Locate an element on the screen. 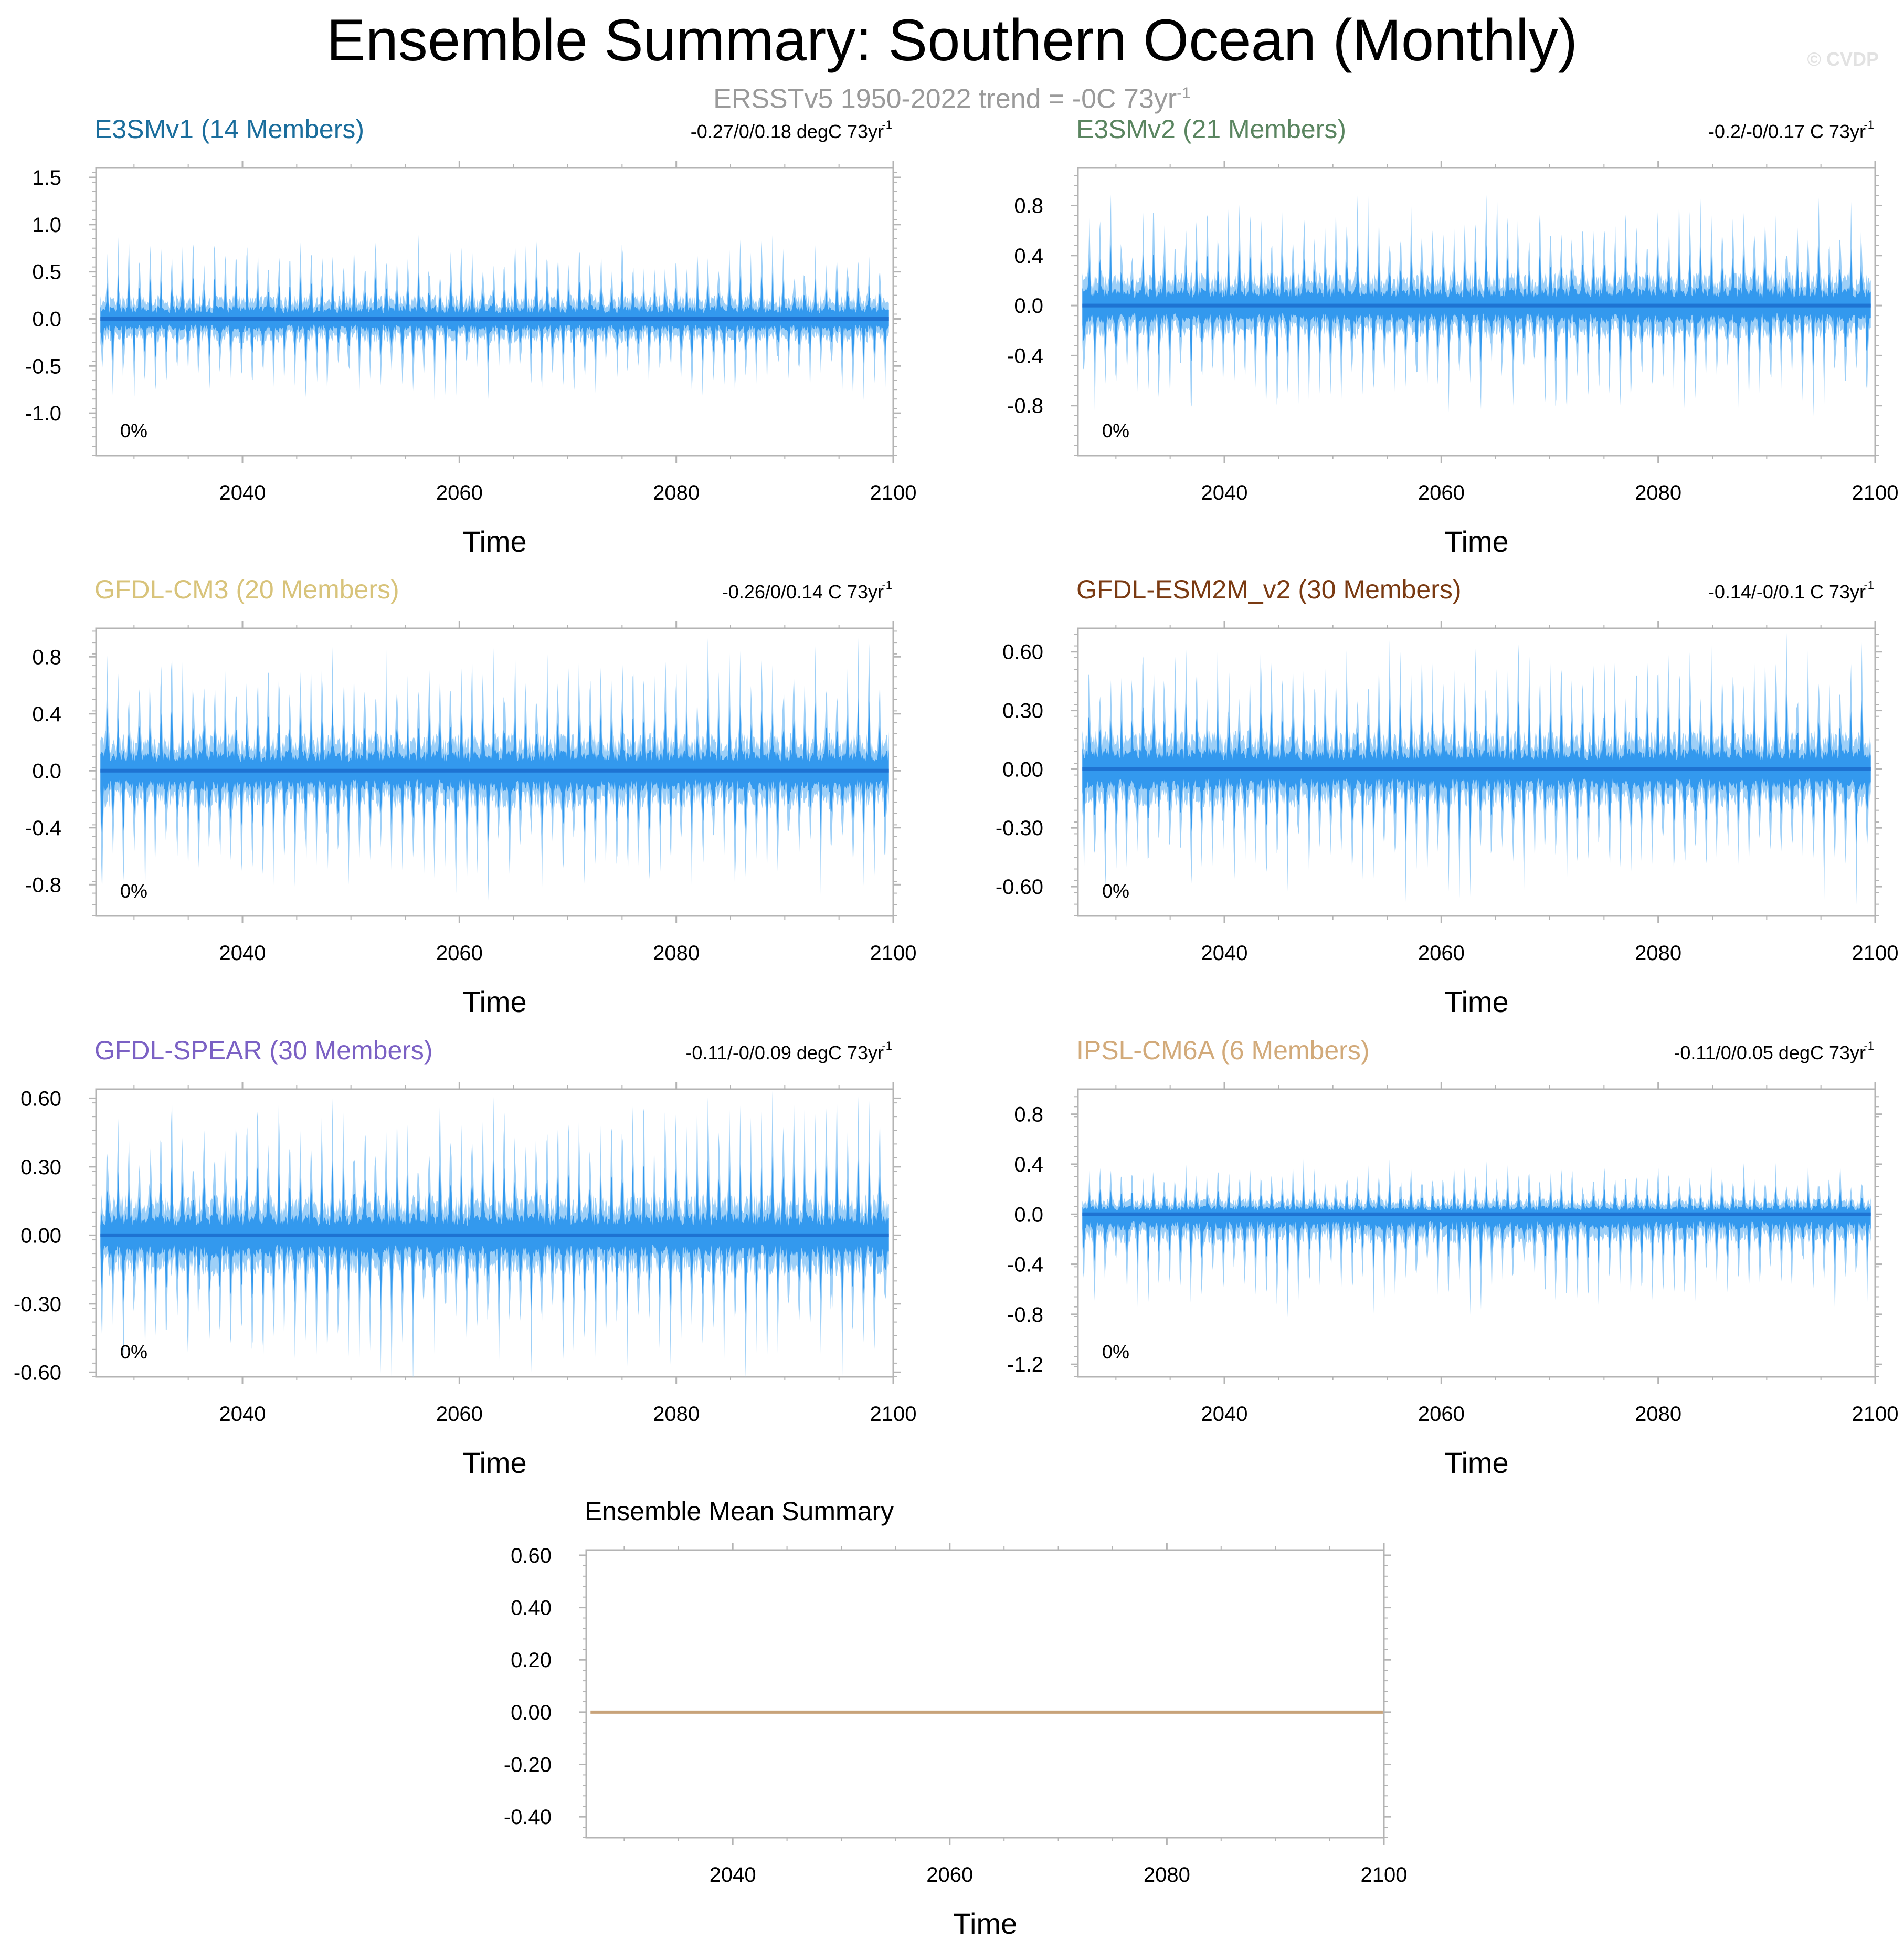 Image resolution: width=1904 pixels, height=1950 pixels. panel-title: GFDL-ESM2M_v2 (30 Members) is located at coordinates (1269, 589).